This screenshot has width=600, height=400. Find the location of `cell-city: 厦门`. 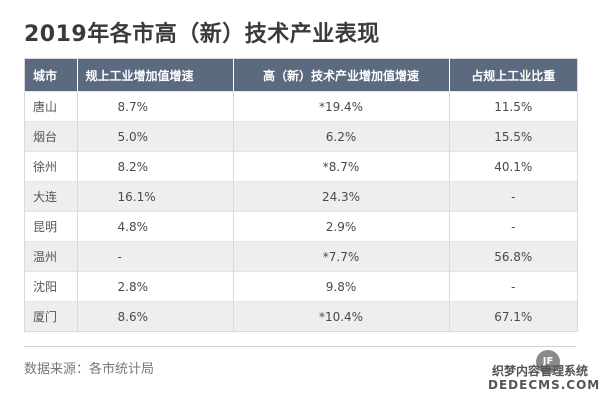

cell-city: 厦门 is located at coordinates (51, 316).